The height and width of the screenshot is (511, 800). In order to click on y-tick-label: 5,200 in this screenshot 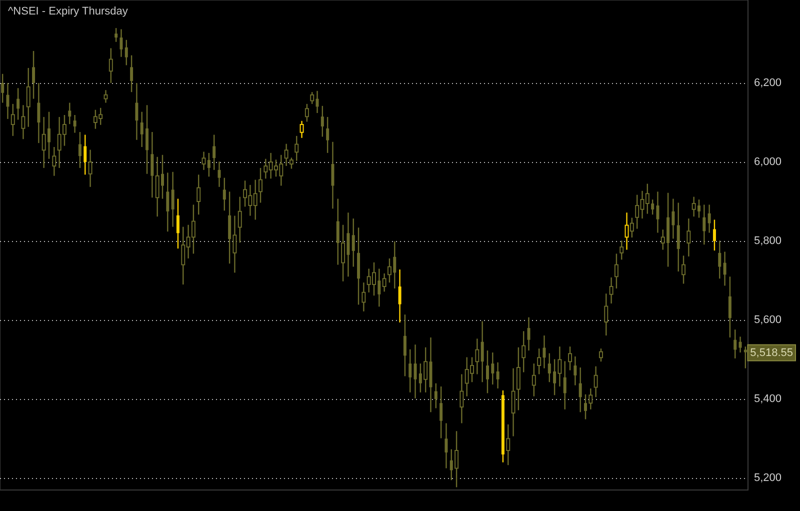, I will do `click(768, 478)`.